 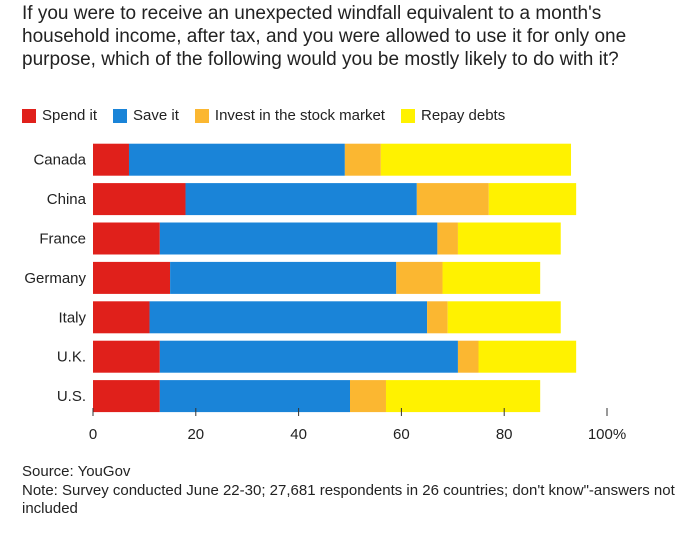 What do you see at coordinates (111, 159) in the screenshot?
I see `bar-canada-spend-it` at bounding box center [111, 159].